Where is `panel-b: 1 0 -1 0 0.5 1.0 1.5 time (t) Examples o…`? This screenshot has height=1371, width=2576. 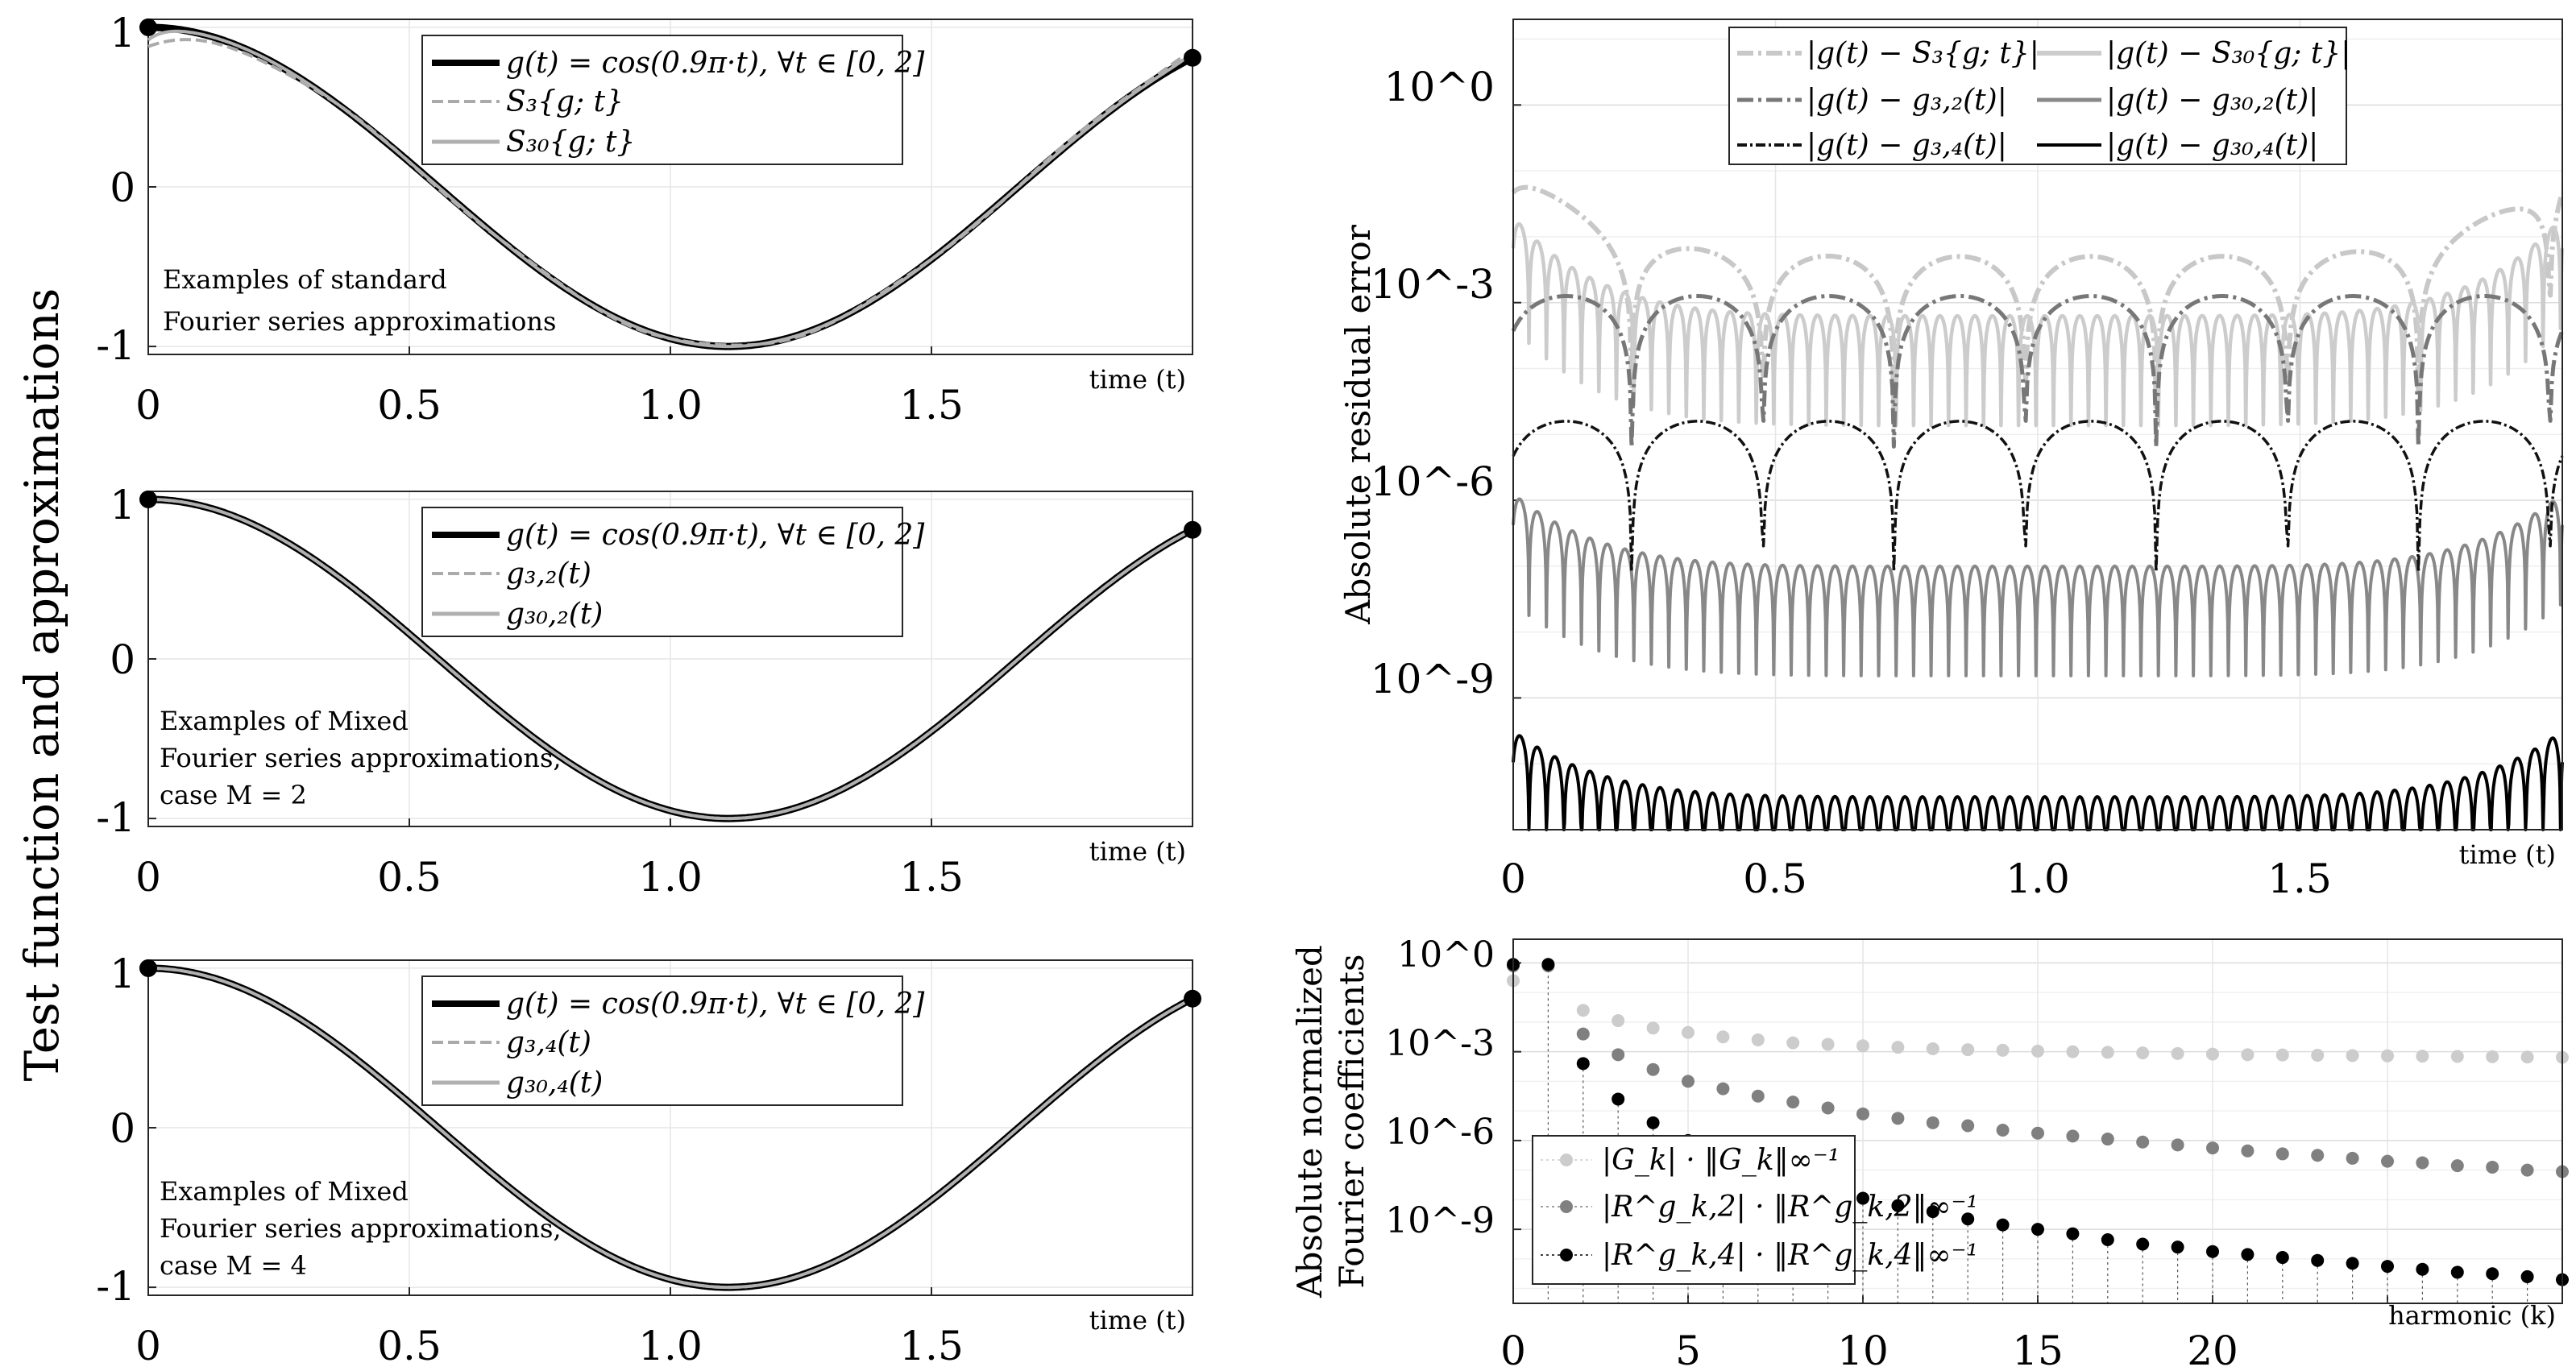 panel-b: 1 0 -1 0 0.5 1.0 1.5 time (t) Examples o… is located at coordinates (648, 691).